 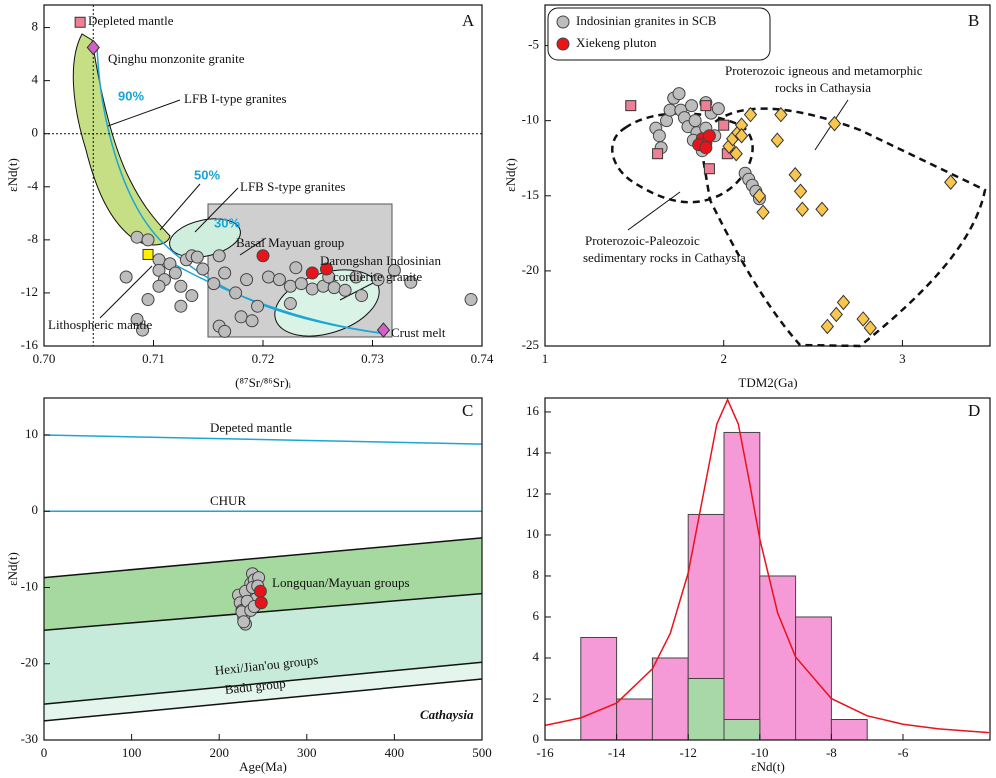 What do you see at coordinates (35, 79) in the screenshot?
I see `y-tick-label: 4` at bounding box center [35, 79].